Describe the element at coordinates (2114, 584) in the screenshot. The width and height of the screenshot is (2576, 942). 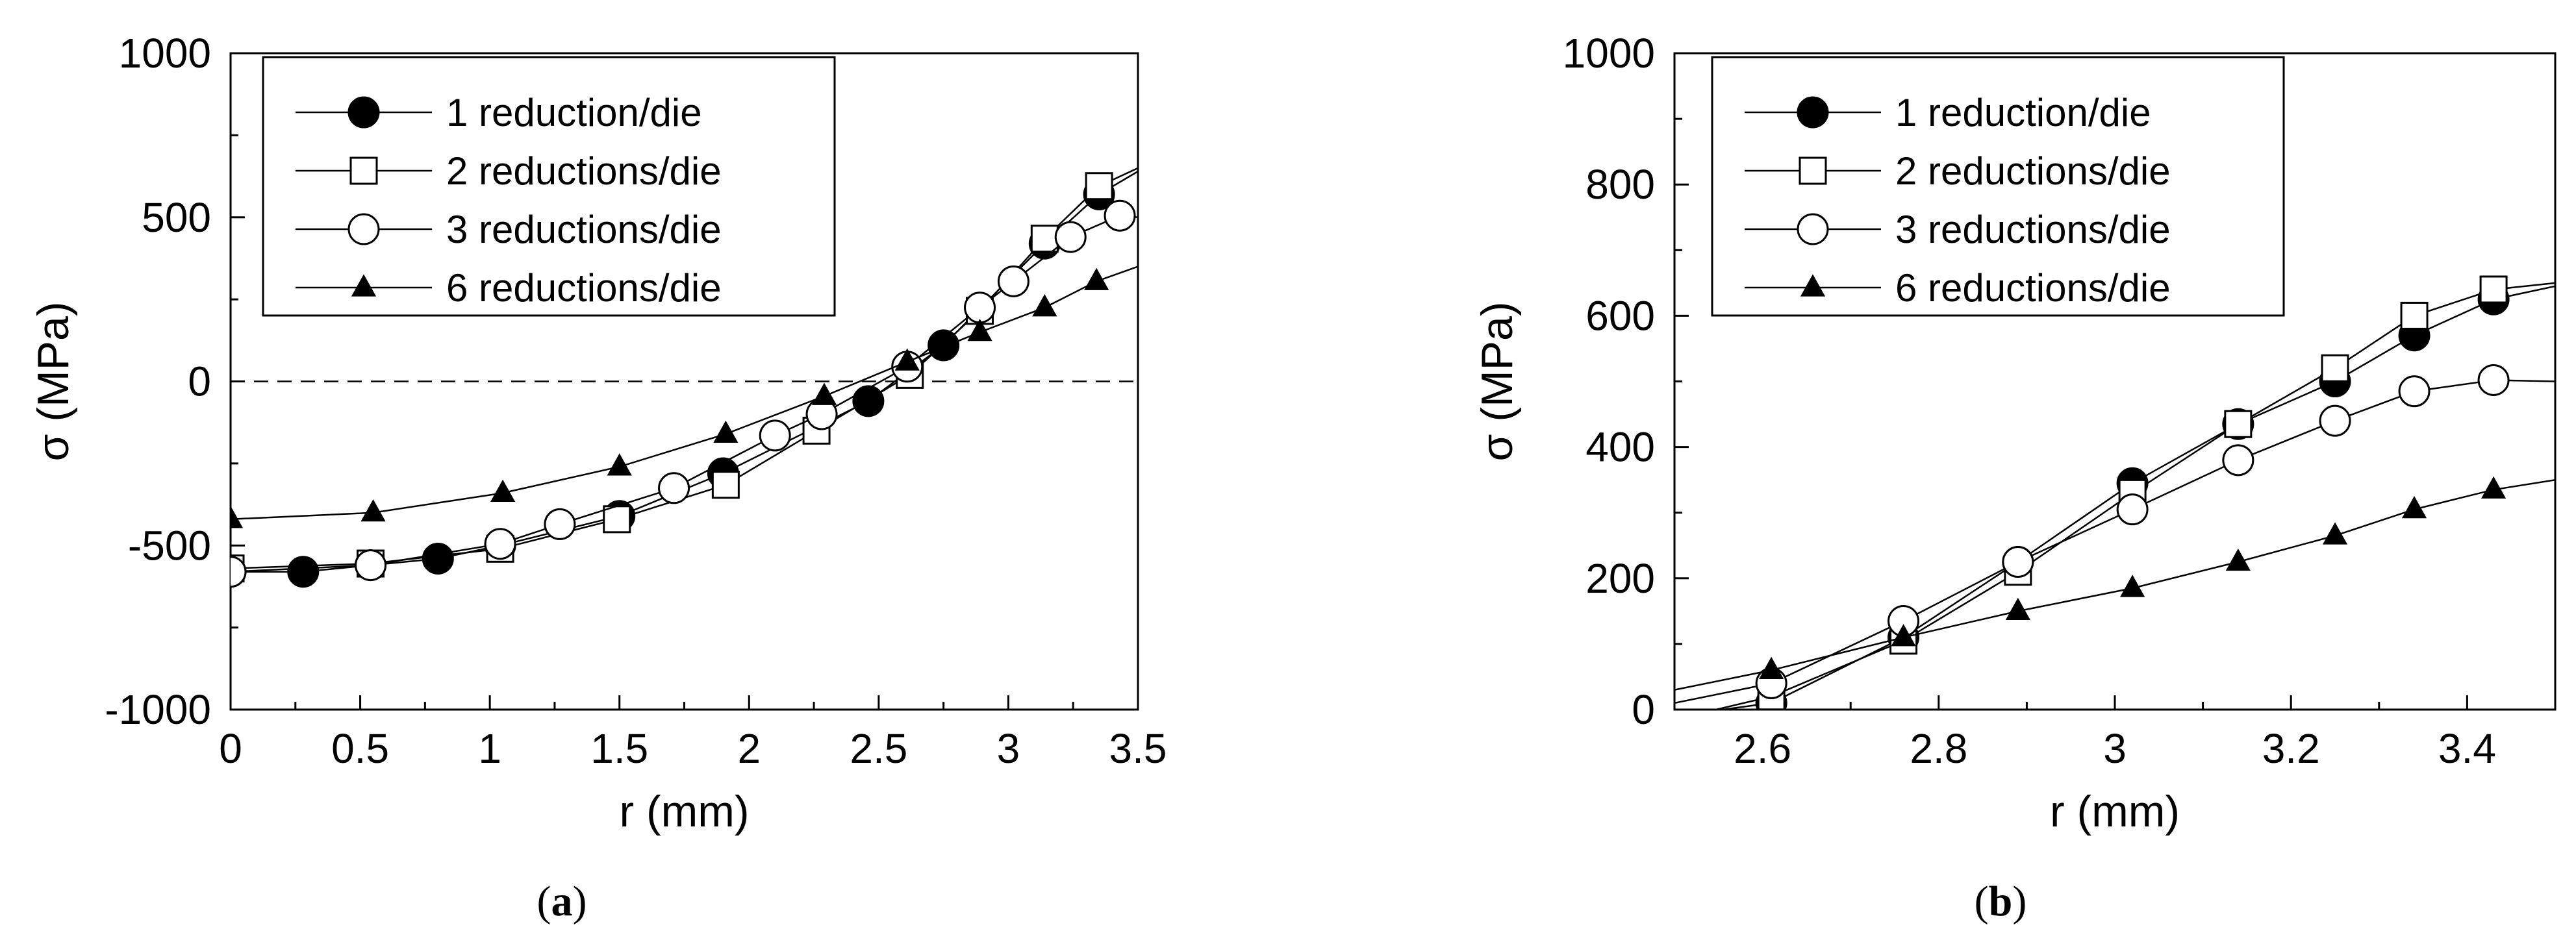
I see `series-line-6-reductions-die` at that location.